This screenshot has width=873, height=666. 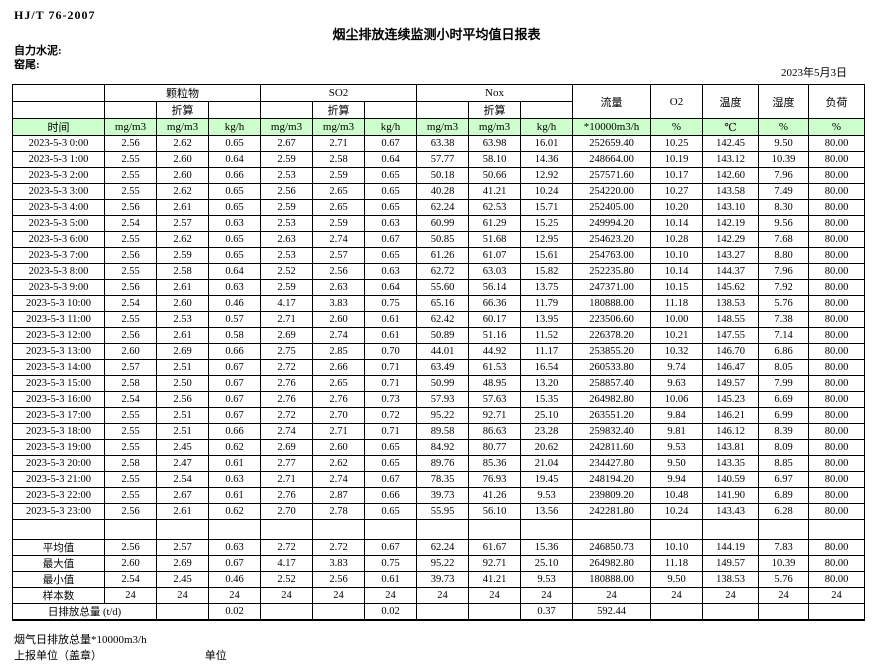 I want to click on value-cell: 6.69, so click(x=783, y=399).